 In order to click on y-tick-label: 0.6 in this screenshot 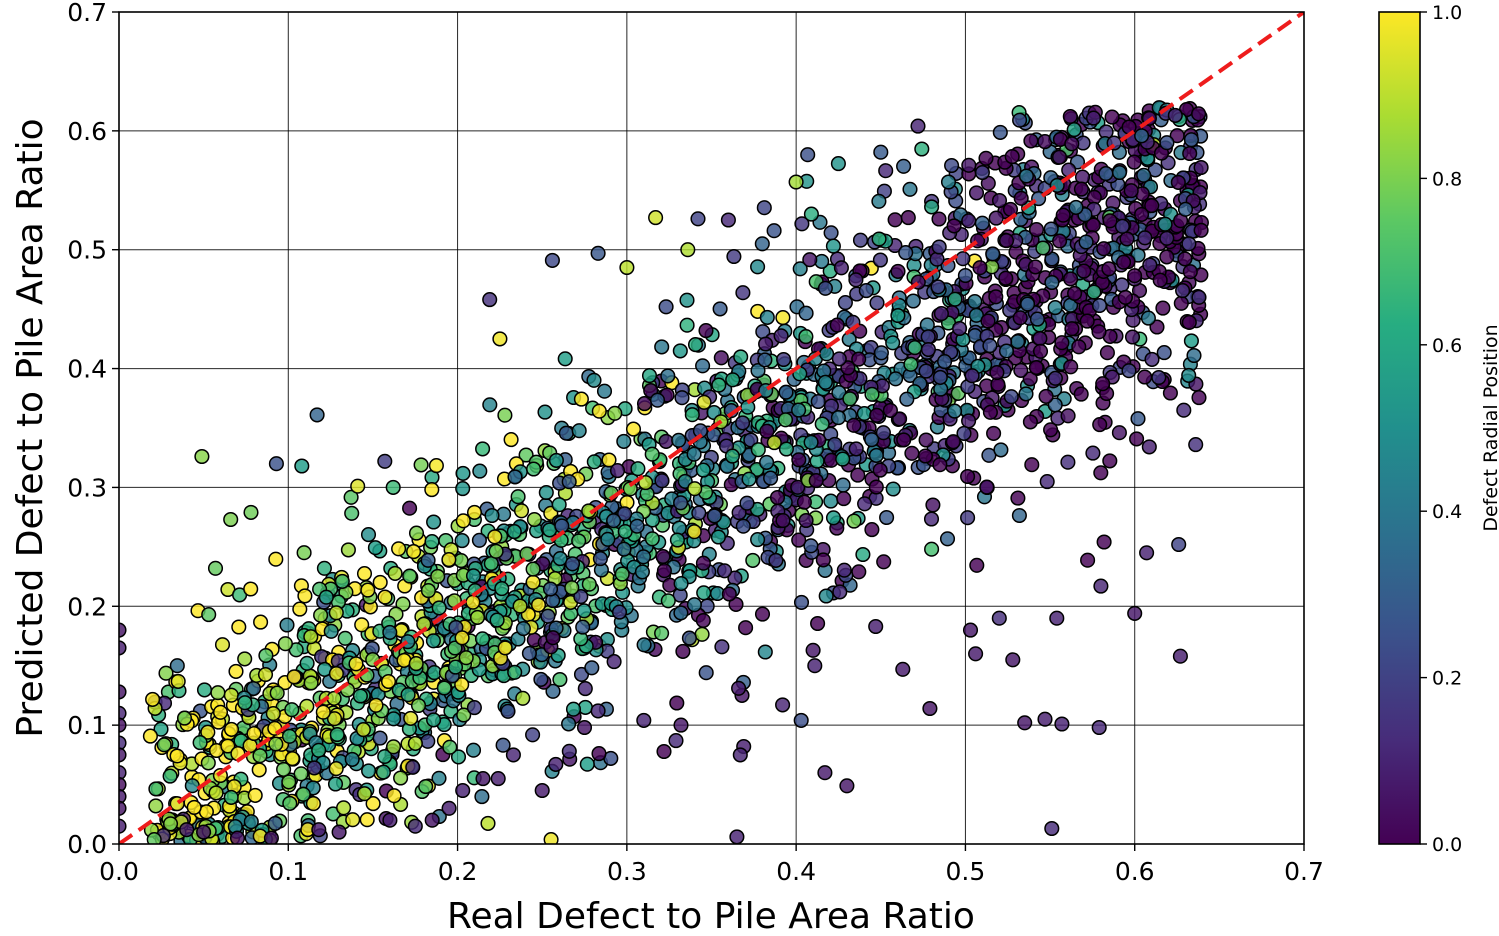, I will do `click(87, 131)`.